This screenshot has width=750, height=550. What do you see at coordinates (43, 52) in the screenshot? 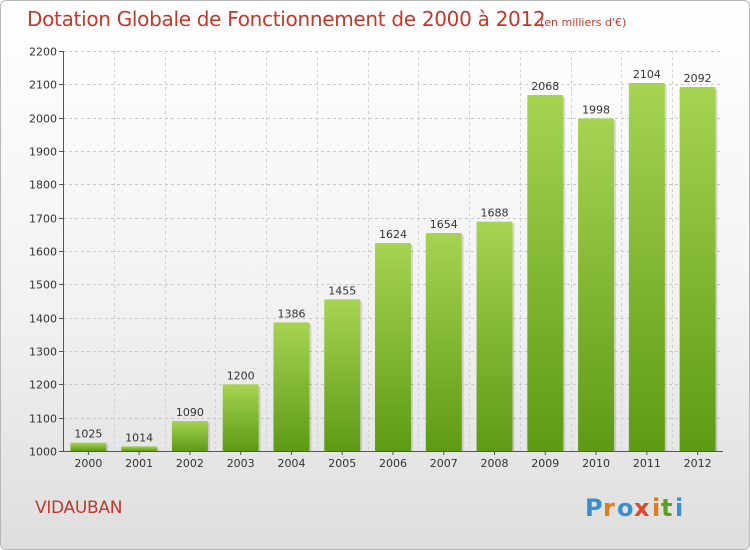
I see `y-tick-label: 2200` at bounding box center [43, 52].